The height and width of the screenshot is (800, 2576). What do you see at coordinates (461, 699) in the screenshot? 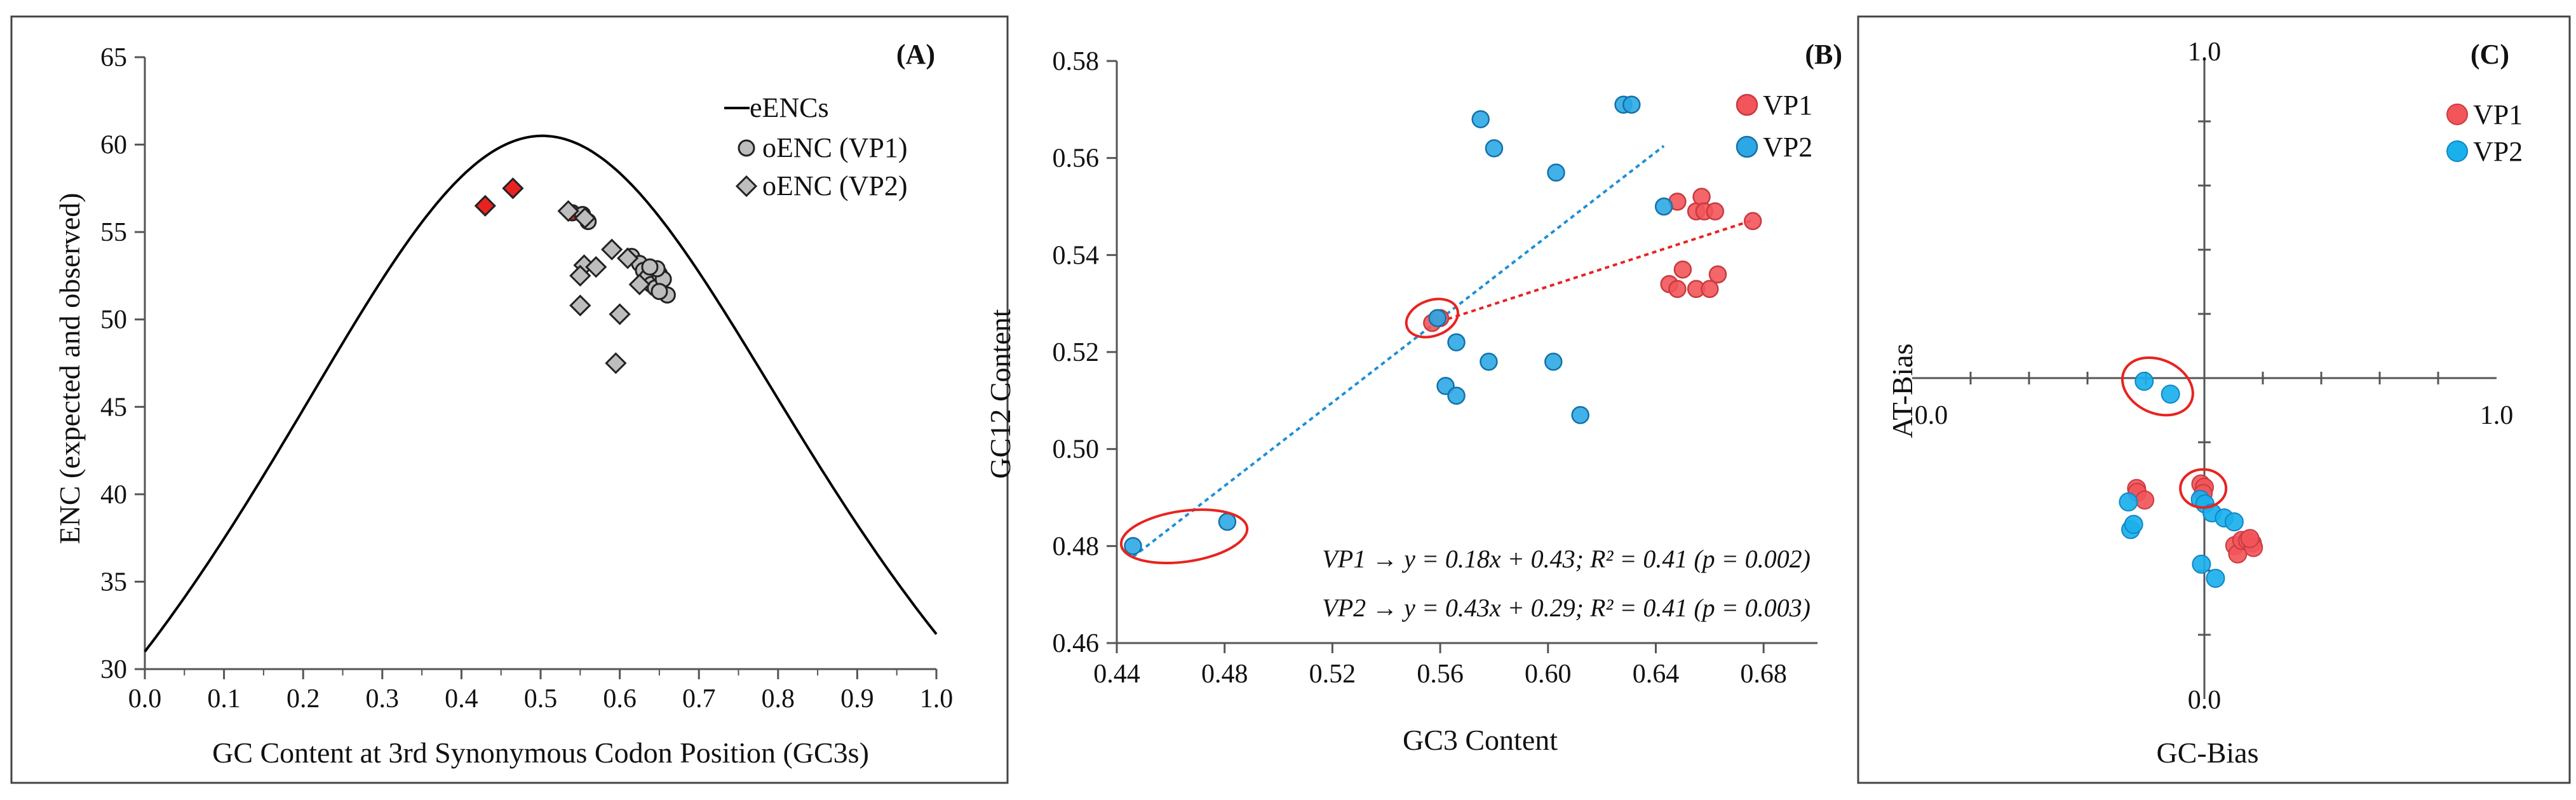
I see `x-tick-label: 0.4` at bounding box center [461, 699].